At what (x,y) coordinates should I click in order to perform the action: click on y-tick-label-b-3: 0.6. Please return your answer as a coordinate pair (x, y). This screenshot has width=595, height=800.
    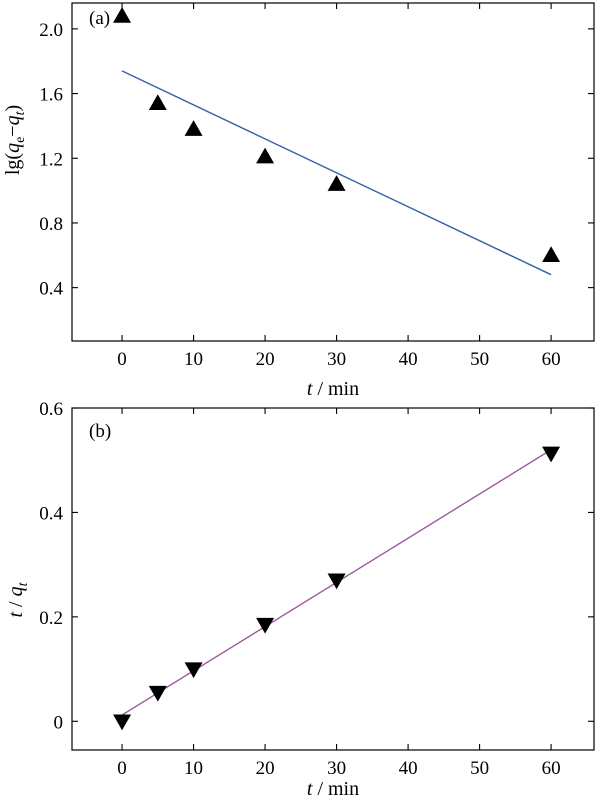
    Looking at the image, I should click on (51, 409).